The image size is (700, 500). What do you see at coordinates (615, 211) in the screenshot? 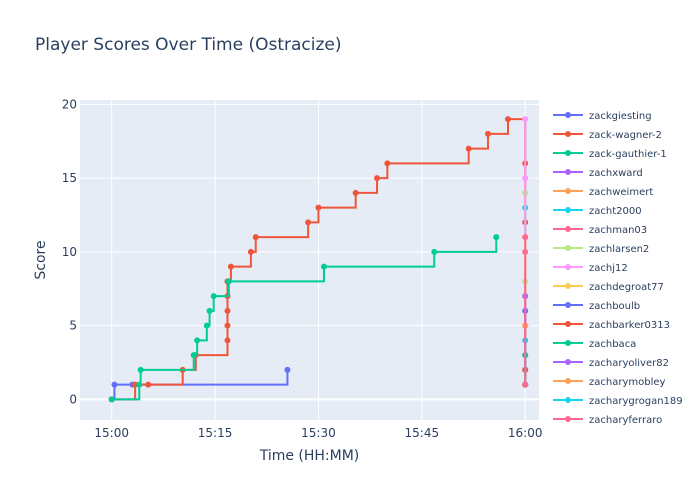
I see `legend-label: zacht2000` at bounding box center [615, 211].